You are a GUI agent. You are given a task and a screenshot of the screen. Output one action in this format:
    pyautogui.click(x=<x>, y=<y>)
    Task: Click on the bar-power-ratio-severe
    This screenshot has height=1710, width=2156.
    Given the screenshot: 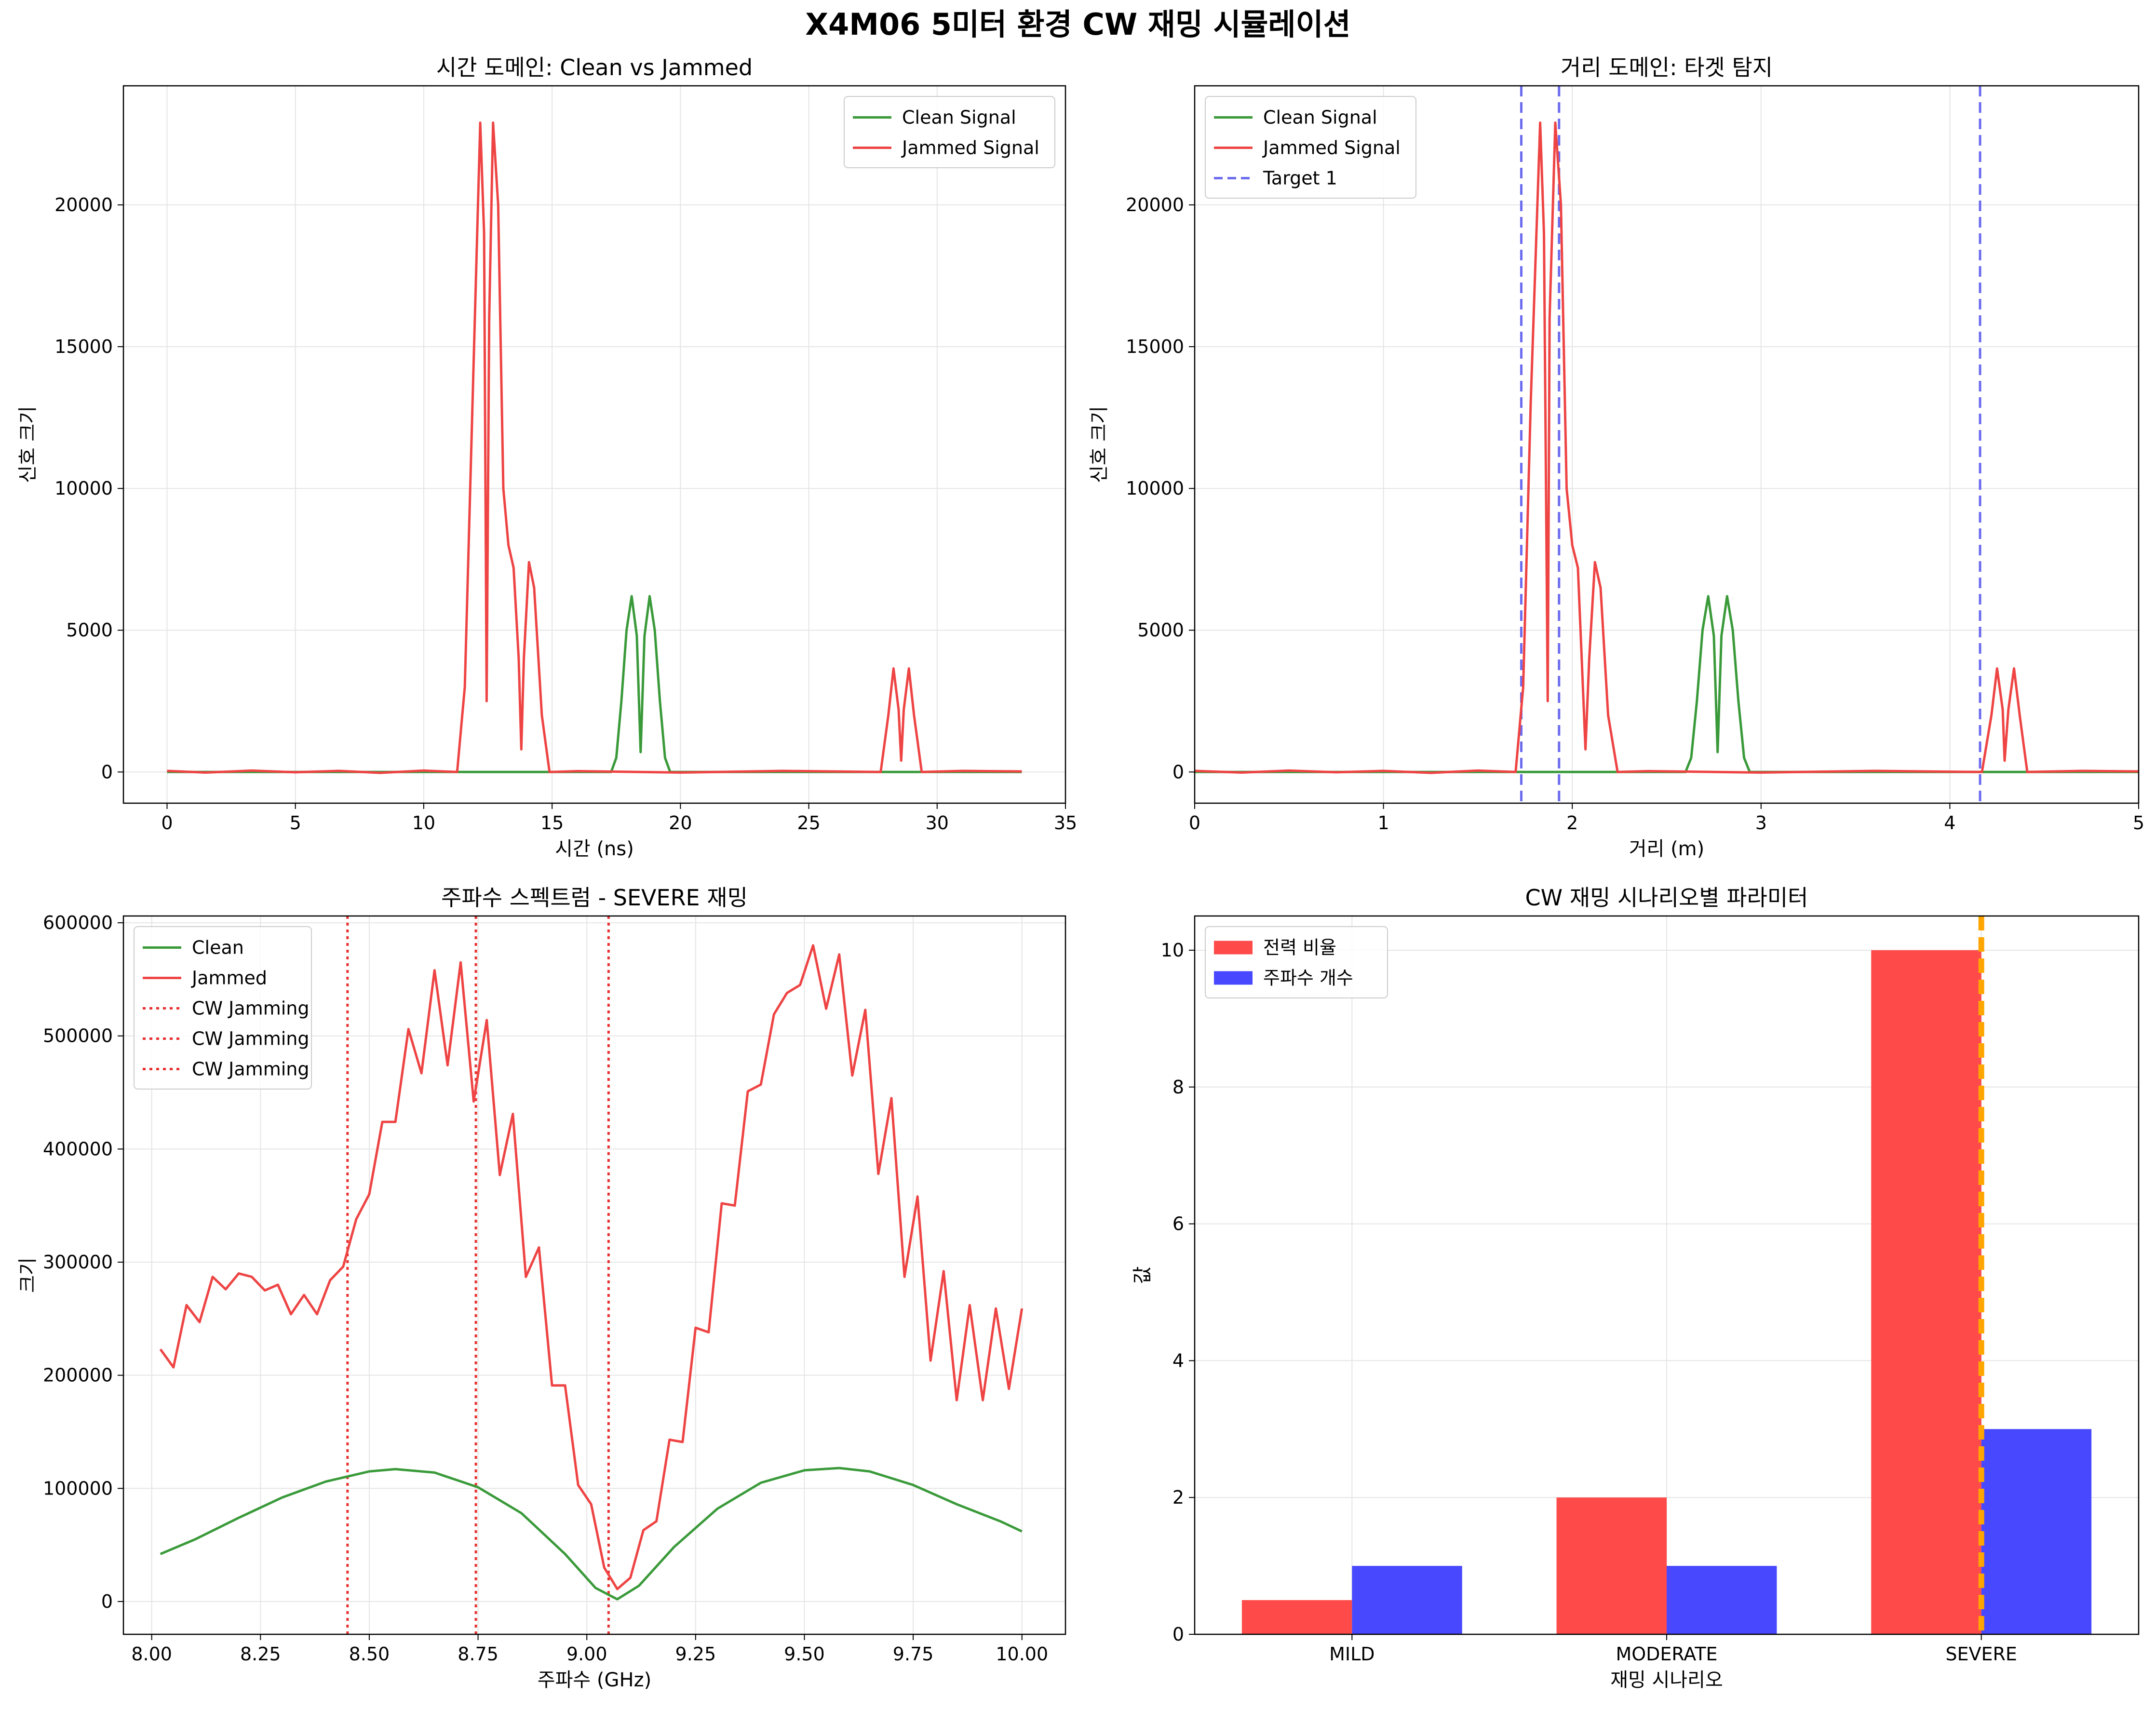 What is the action you would take?
    pyautogui.click(x=1926, y=1292)
    